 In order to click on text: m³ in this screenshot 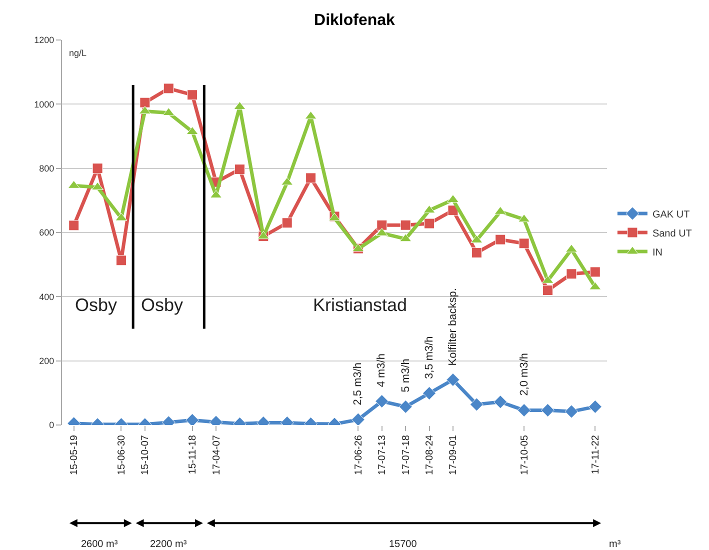, I will do `click(615, 544)`.